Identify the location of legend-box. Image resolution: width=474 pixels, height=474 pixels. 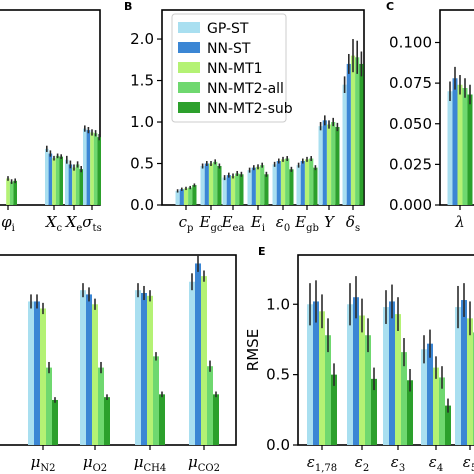
(229, 68).